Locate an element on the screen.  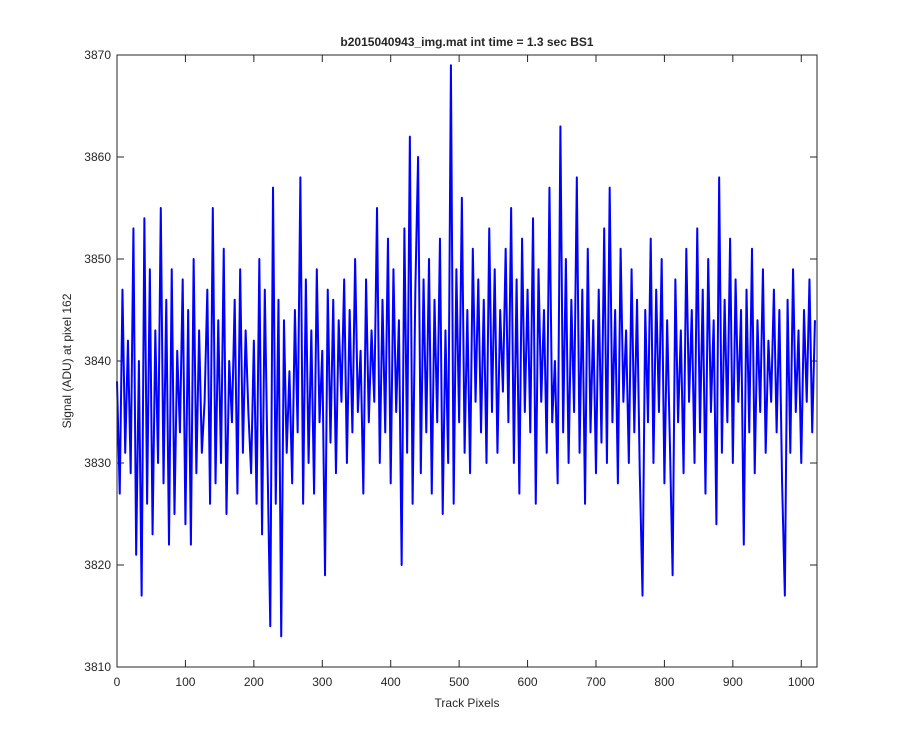
x-tick-label: 800 is located at coordinates (664, 682).